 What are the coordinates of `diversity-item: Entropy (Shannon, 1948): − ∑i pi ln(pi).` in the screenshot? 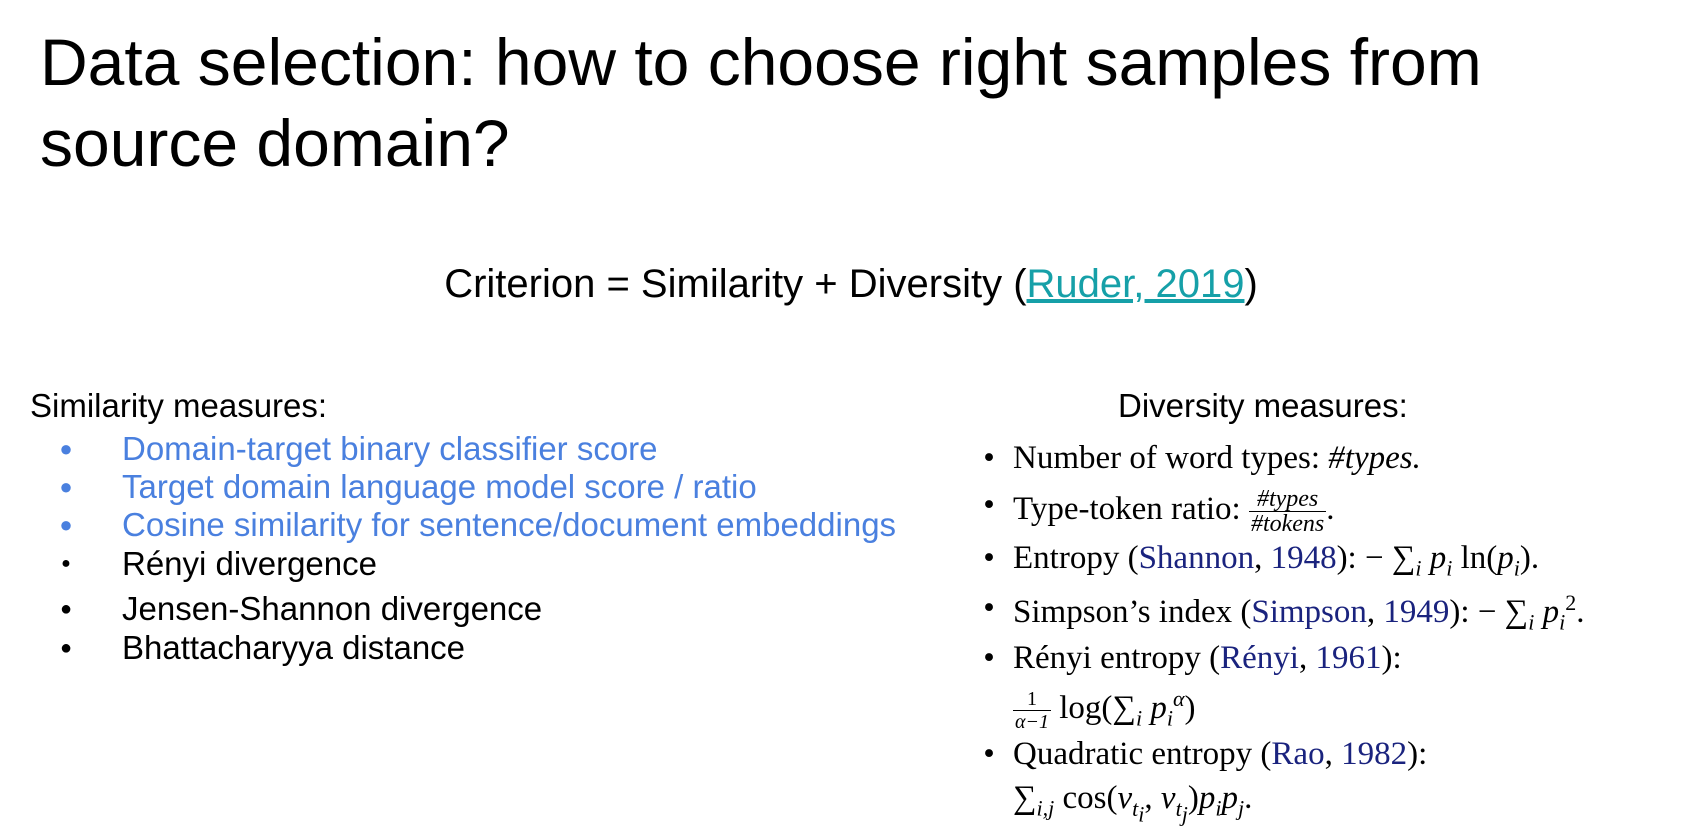 It's located at (1276, 560).